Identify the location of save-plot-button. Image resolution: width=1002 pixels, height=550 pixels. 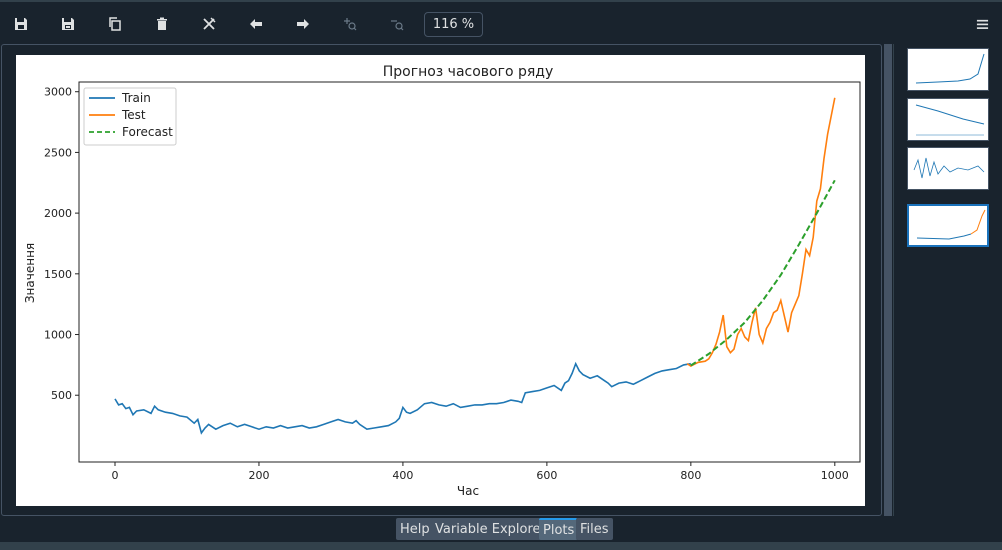
(21, 24).